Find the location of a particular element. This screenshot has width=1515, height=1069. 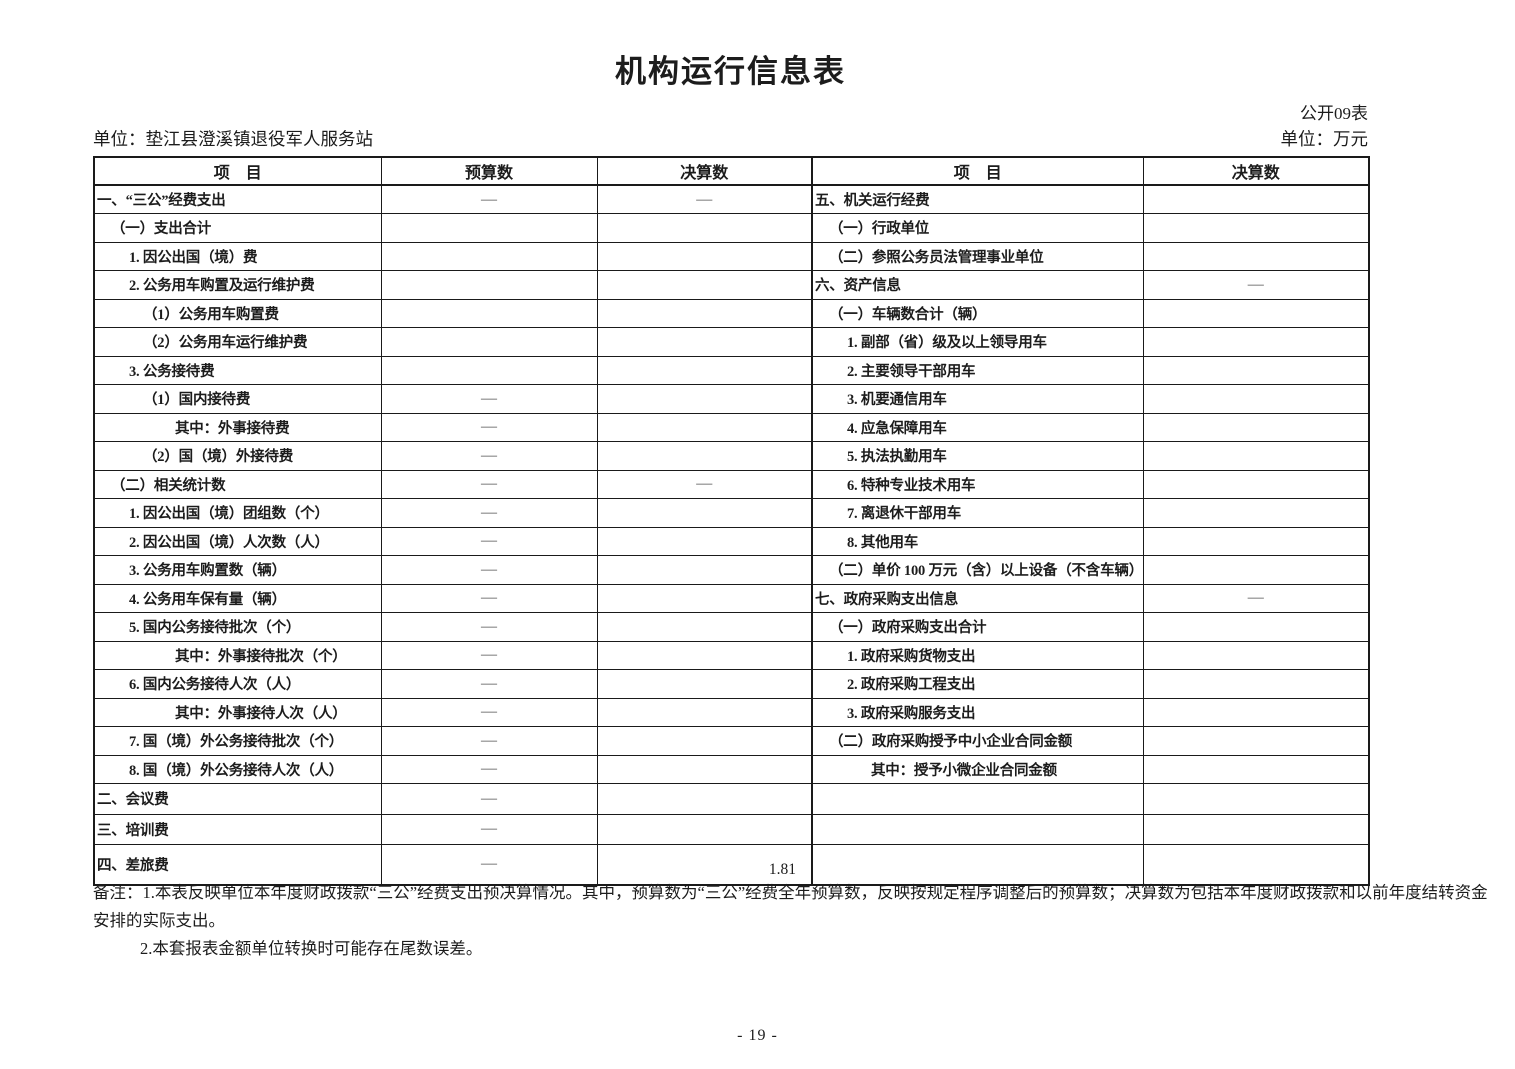

item-label-right: 4. 应急保障用车 is located at coordinates (977, 427).